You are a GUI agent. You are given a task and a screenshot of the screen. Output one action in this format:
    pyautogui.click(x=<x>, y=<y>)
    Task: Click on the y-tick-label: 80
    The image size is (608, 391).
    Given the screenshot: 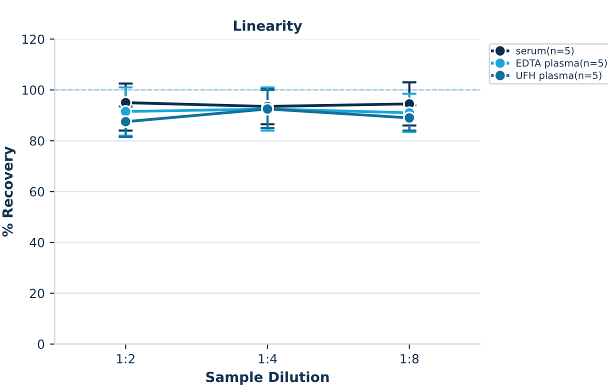 What is the action you would take?
    pyautogui.click(x=37, y=141)
    